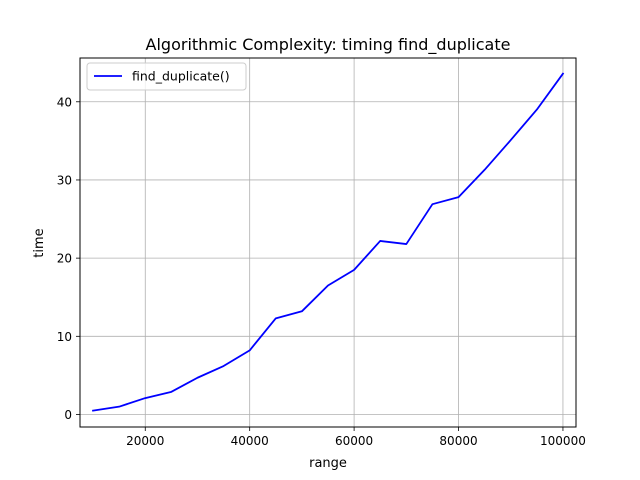 The width and height of the screenshot is (640, 480). Describe the element at coordinates (64, 337) in the screenshot. I see `y-tick-label: 10` at that location.